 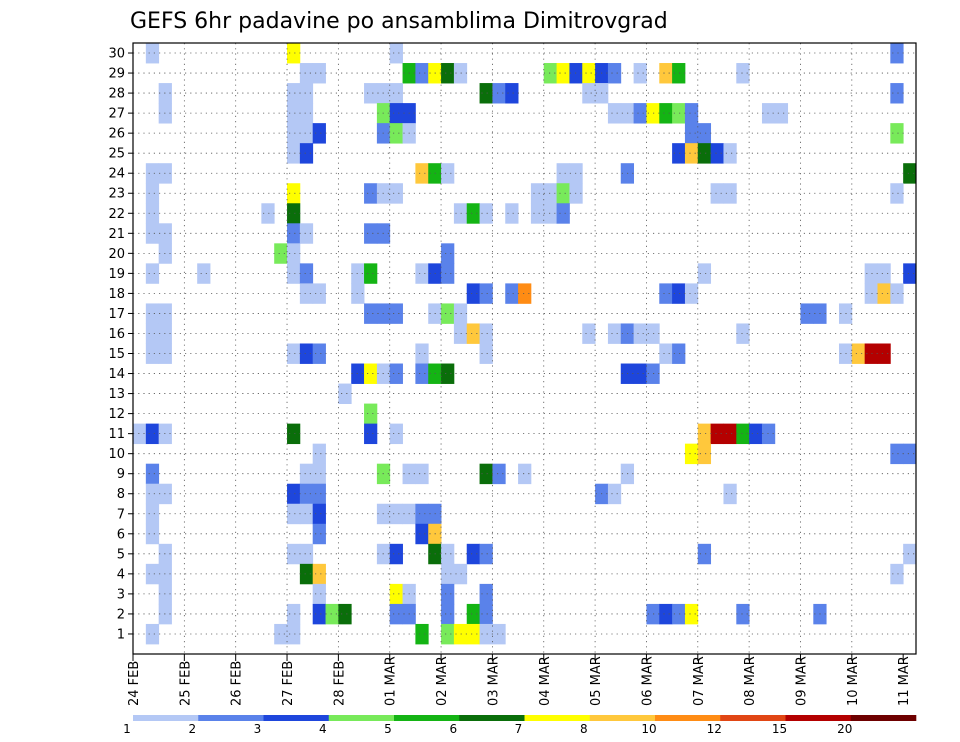 I want to click on x-tick-label: 11 MAR, so click(x=904, y=681).